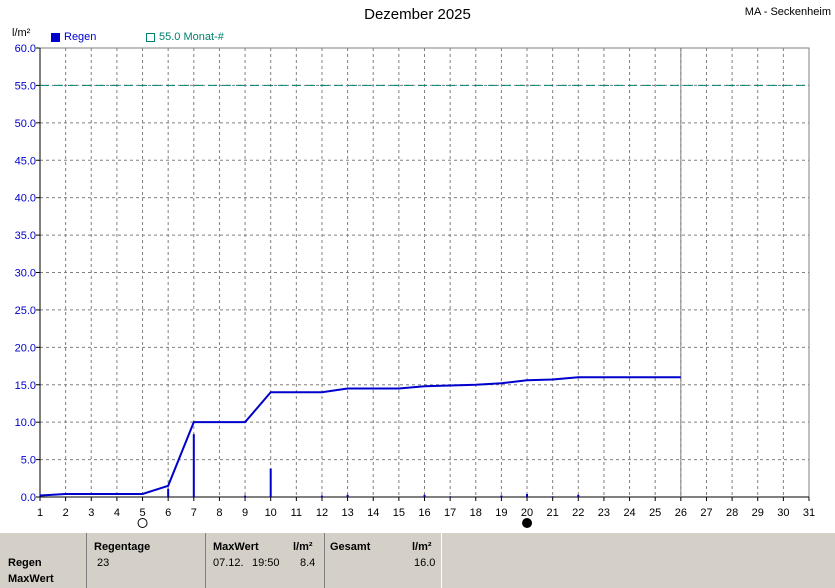 The width and height of the screenshot is (835, 588). I want to click on y-tick-label: 60.0, so click(25, 49).